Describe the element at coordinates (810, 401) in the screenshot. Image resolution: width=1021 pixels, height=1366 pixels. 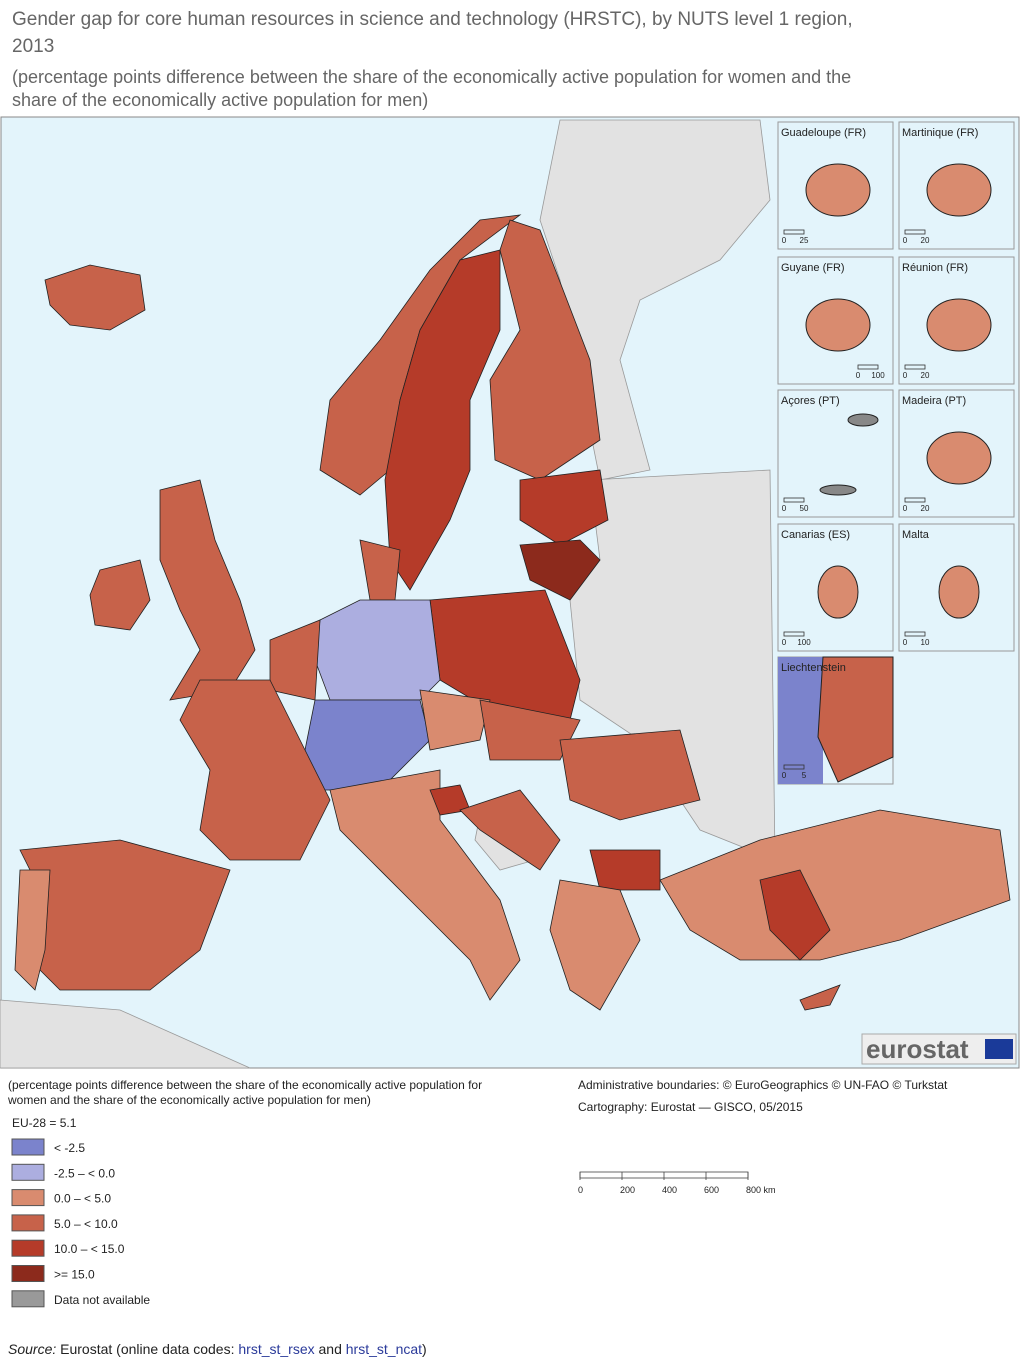
I see `inset-label: Açores (PT)` at that location.